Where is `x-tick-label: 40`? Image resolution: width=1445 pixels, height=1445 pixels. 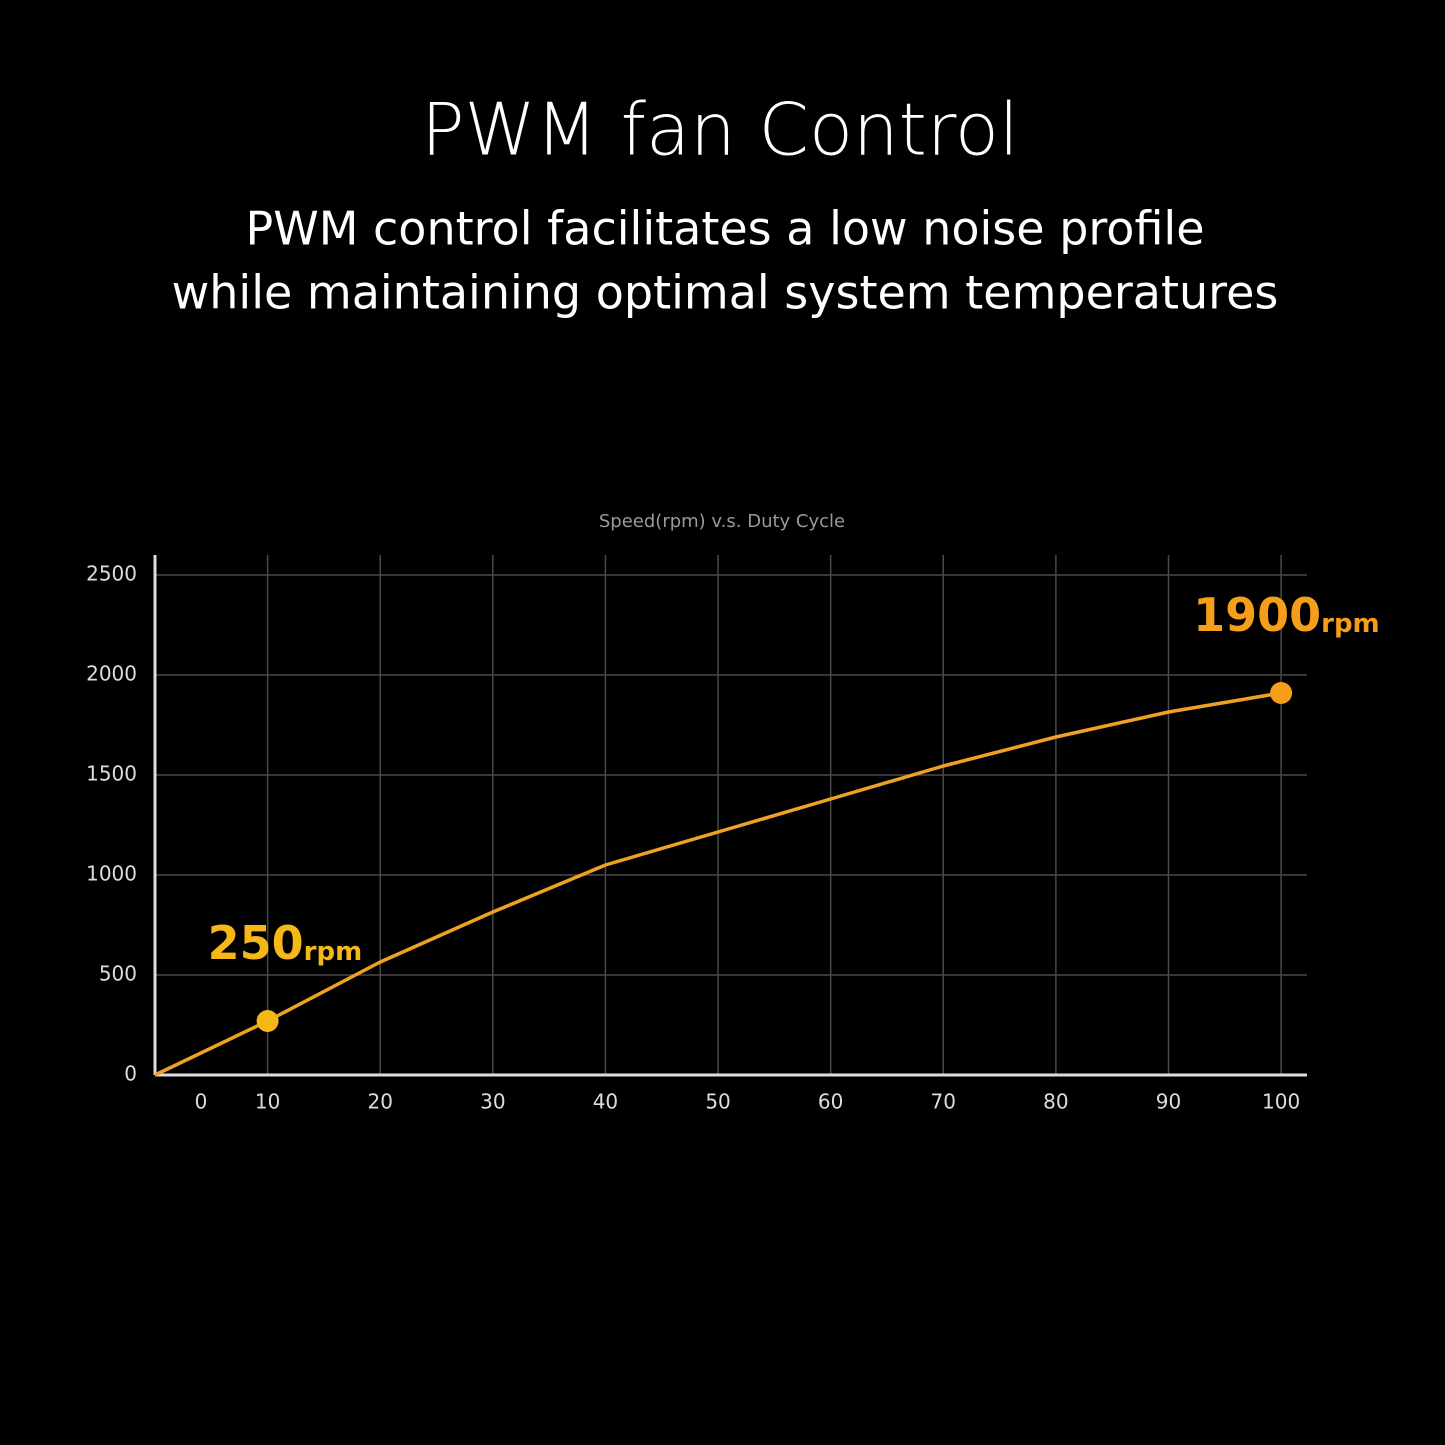 x-tick-label: 40 is located at coordinates (605, 1102).